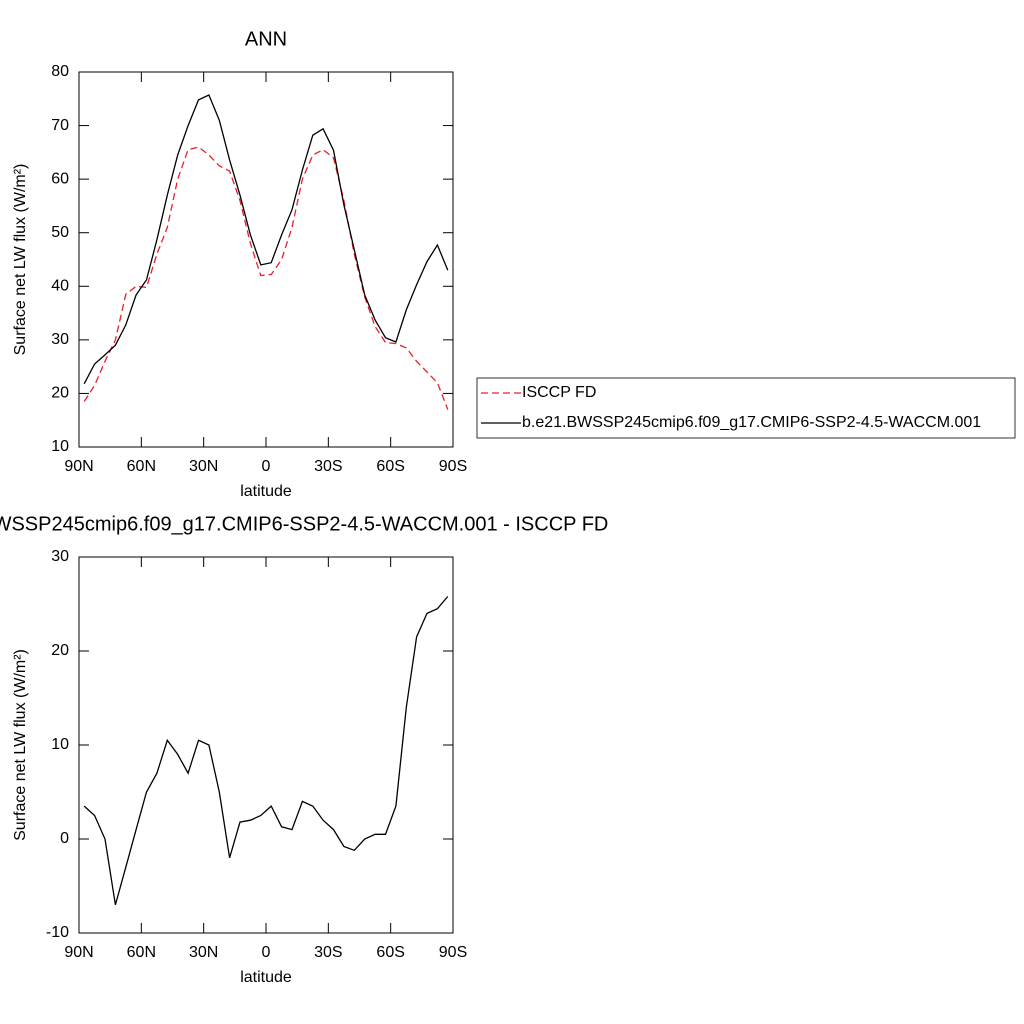  I want to click on y-tick-label: 60, so click(60, 178).